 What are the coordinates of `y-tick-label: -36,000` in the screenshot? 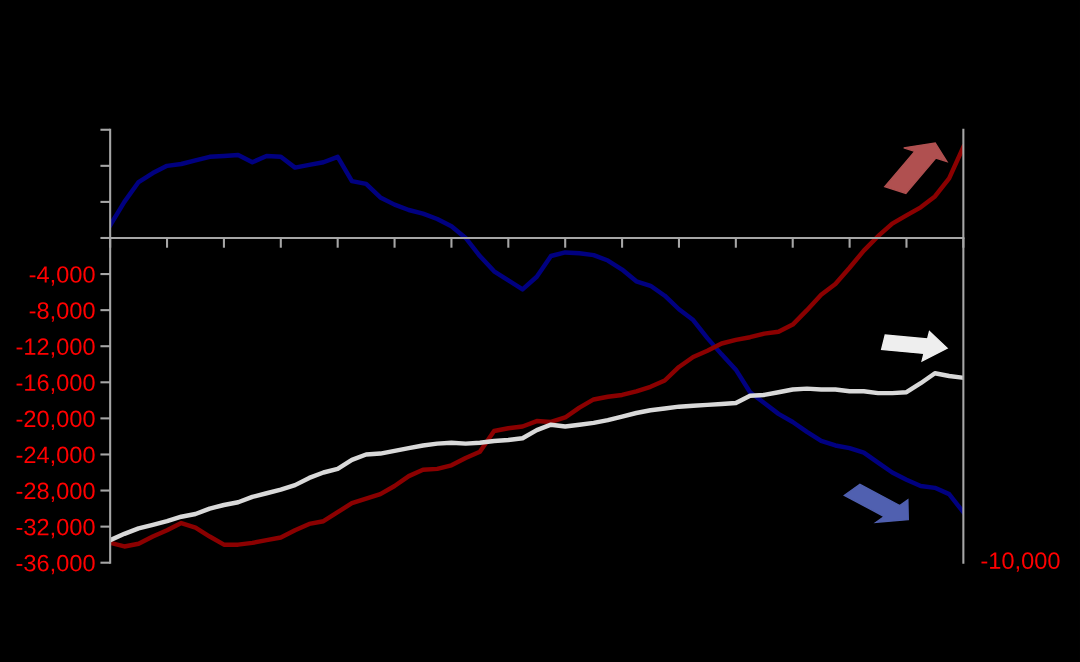 It's located at (55, 564).